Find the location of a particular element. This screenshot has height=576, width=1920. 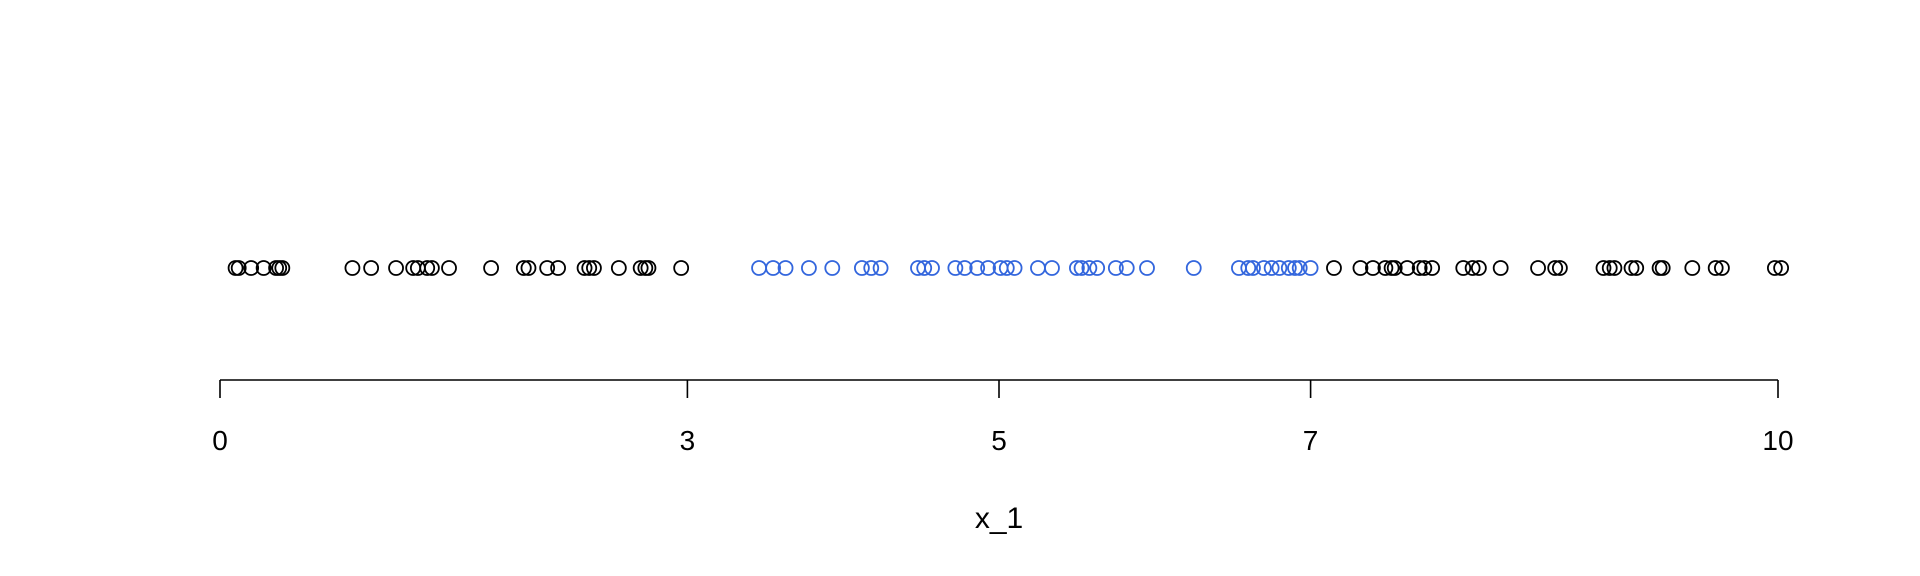

x-axis-tick-label: 3 is located at coordinates (688, 440).